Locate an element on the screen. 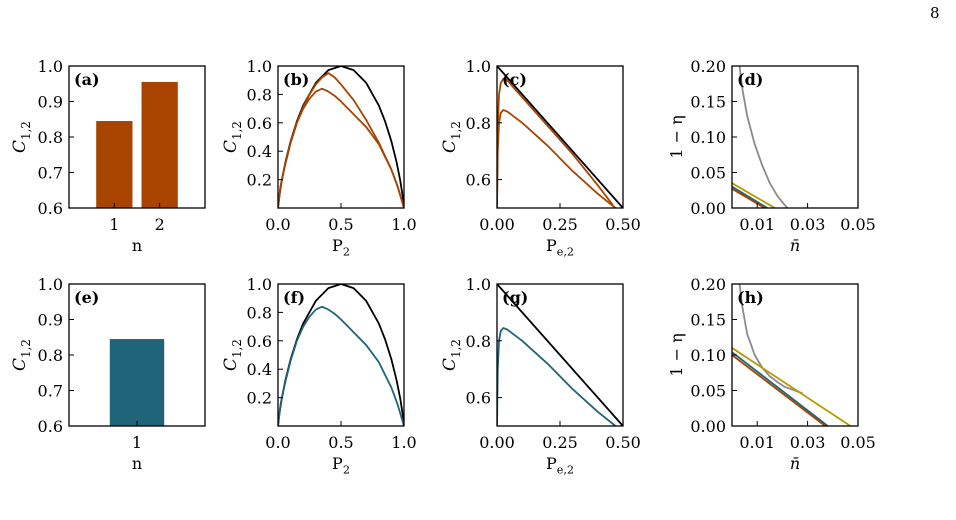 Image resolution: width=956 pixels, height=520 pixels. y-tick-label-a-2: 0.8 is located at coordinates (50, 137).